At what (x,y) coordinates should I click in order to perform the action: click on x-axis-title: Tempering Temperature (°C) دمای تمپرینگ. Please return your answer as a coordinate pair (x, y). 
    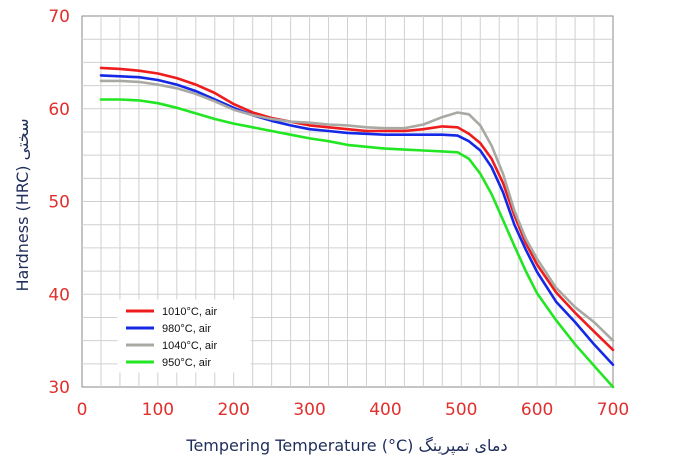
    Looking at the image, I should click on (346, 446).